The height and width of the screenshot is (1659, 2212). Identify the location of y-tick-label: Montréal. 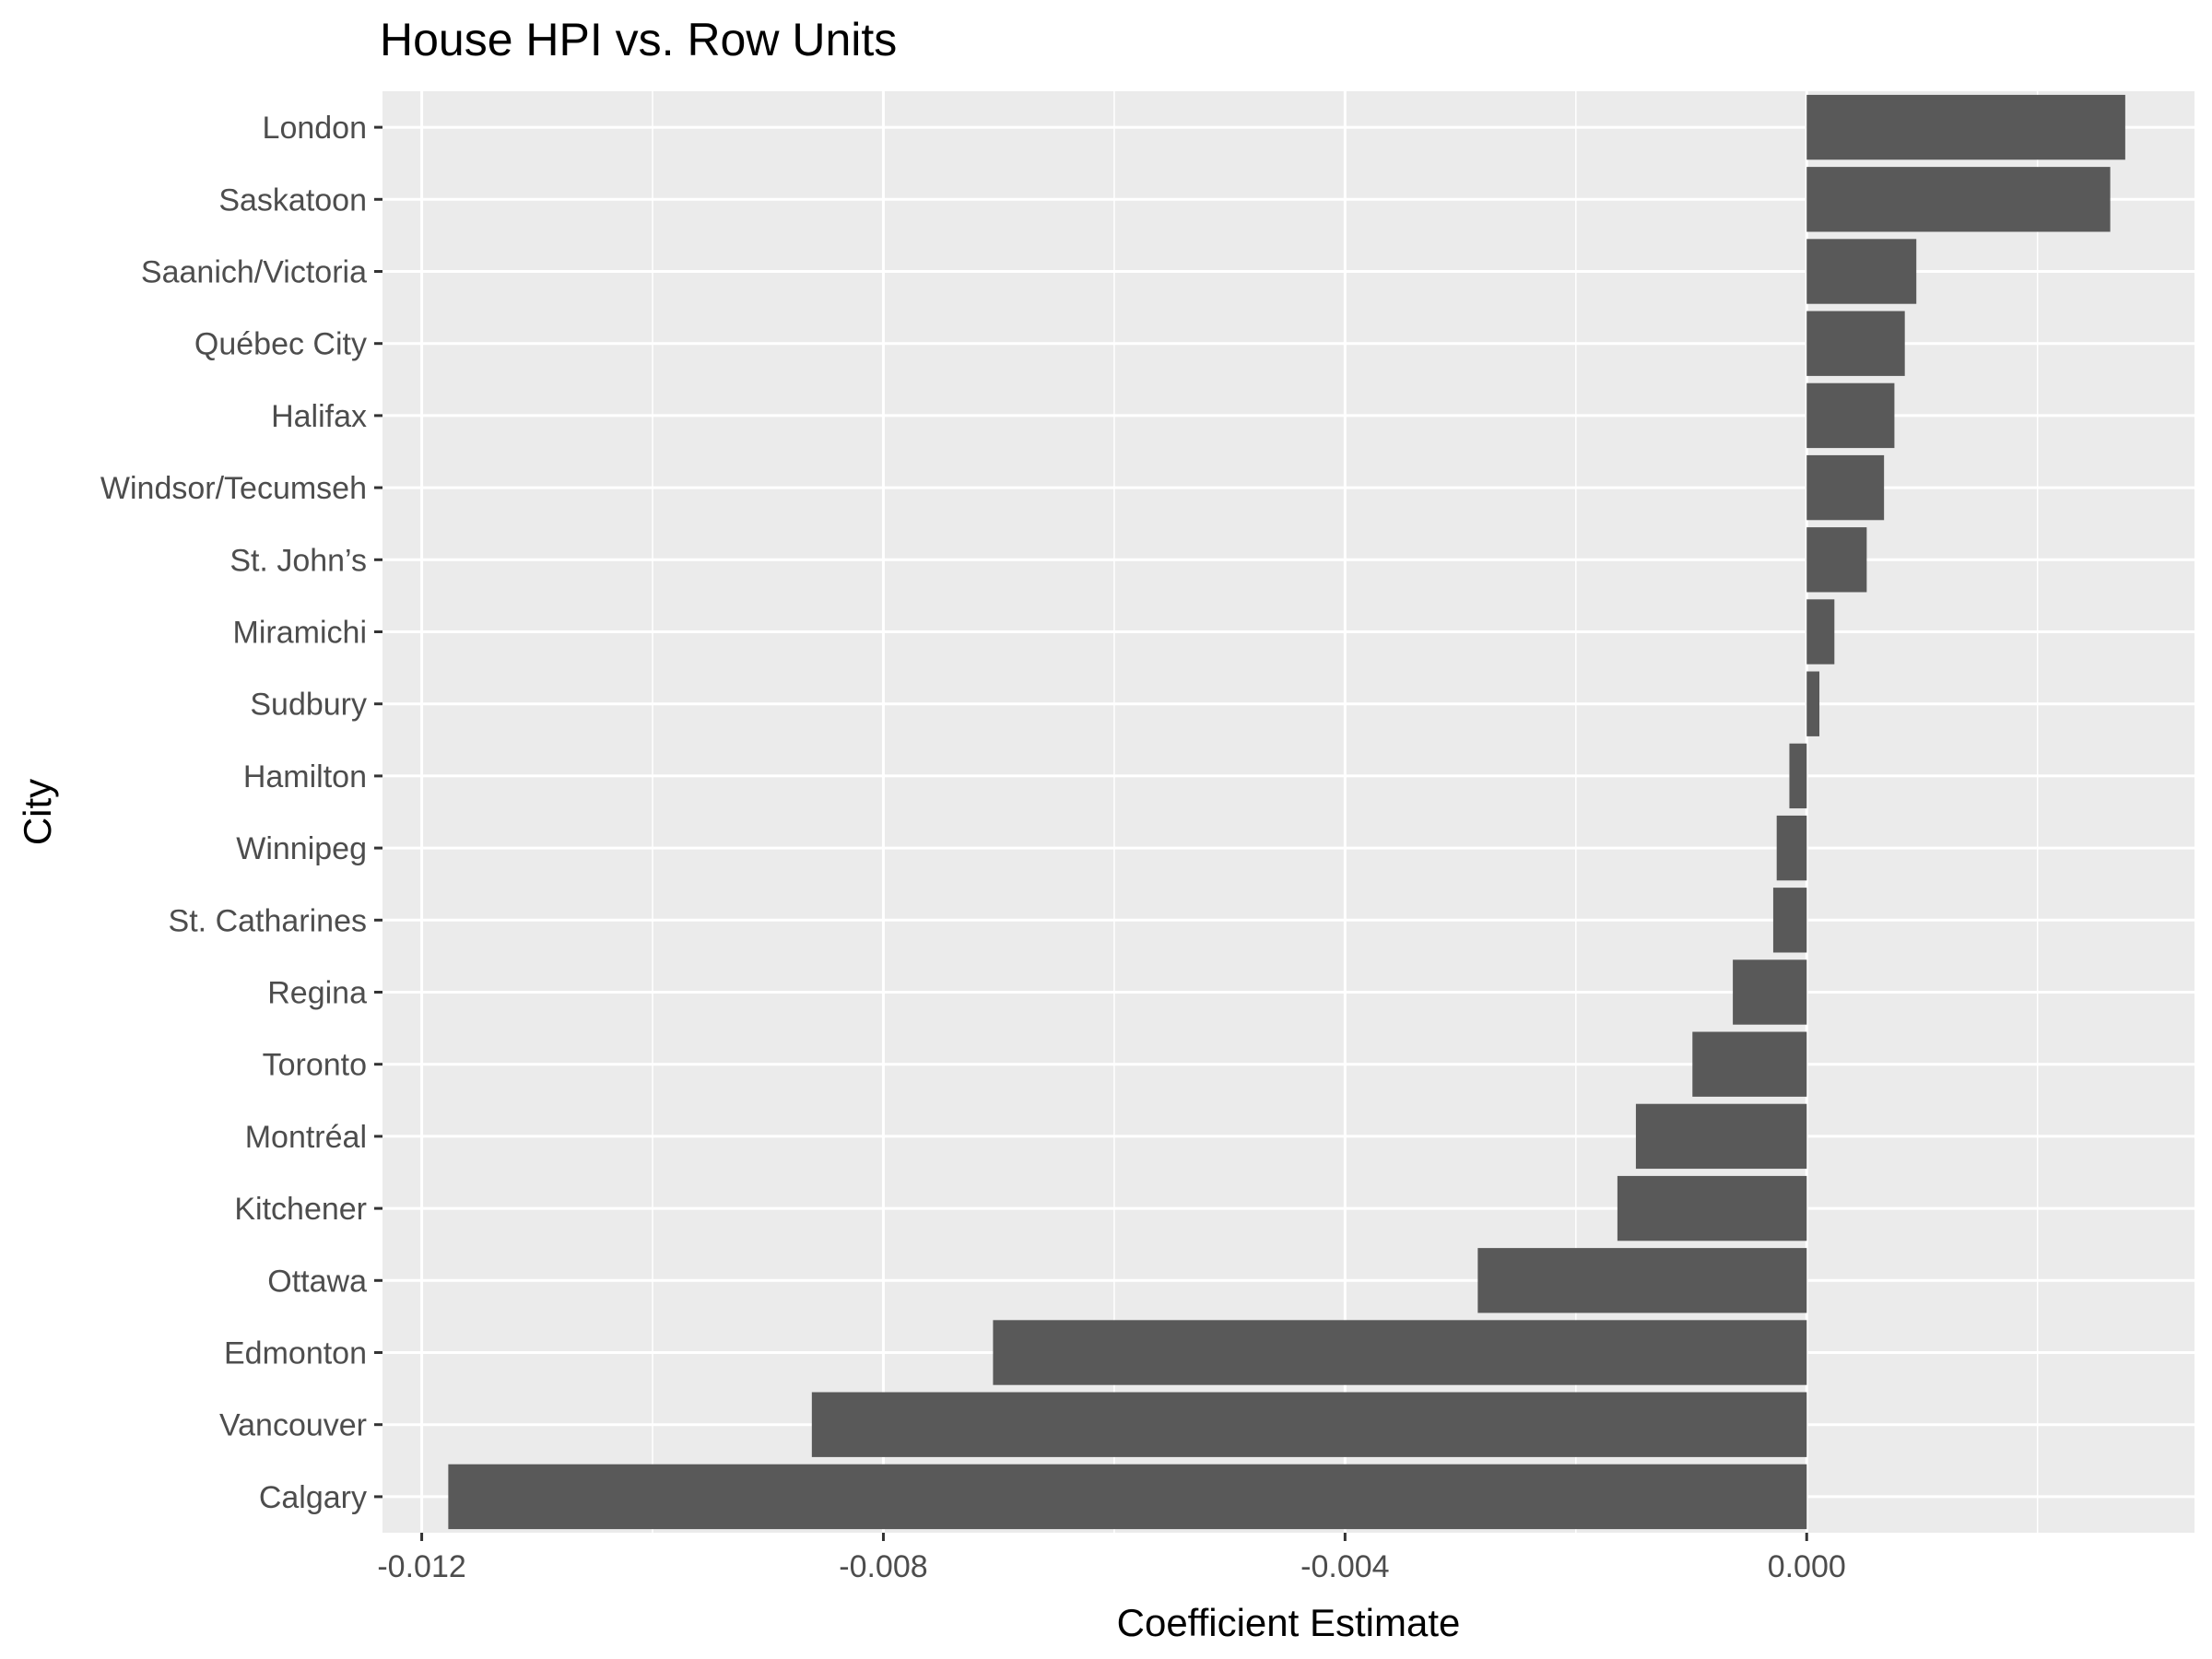
(306, 1137).